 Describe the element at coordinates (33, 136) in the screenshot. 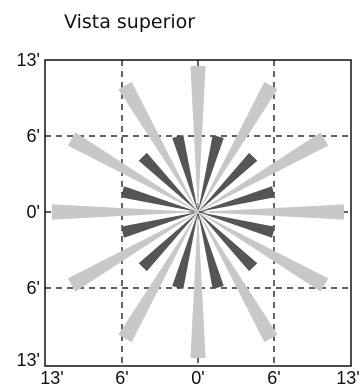

I see `y-tick-label-upper: 6'` at that location.